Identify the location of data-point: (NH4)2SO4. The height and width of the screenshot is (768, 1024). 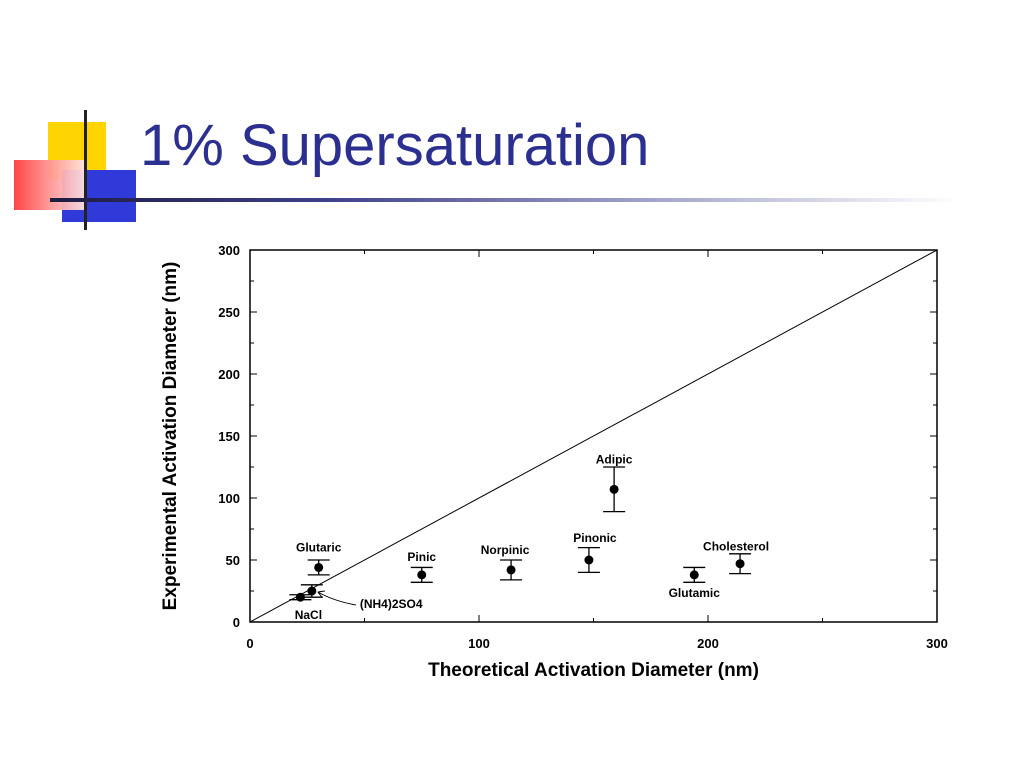
(361, 597).